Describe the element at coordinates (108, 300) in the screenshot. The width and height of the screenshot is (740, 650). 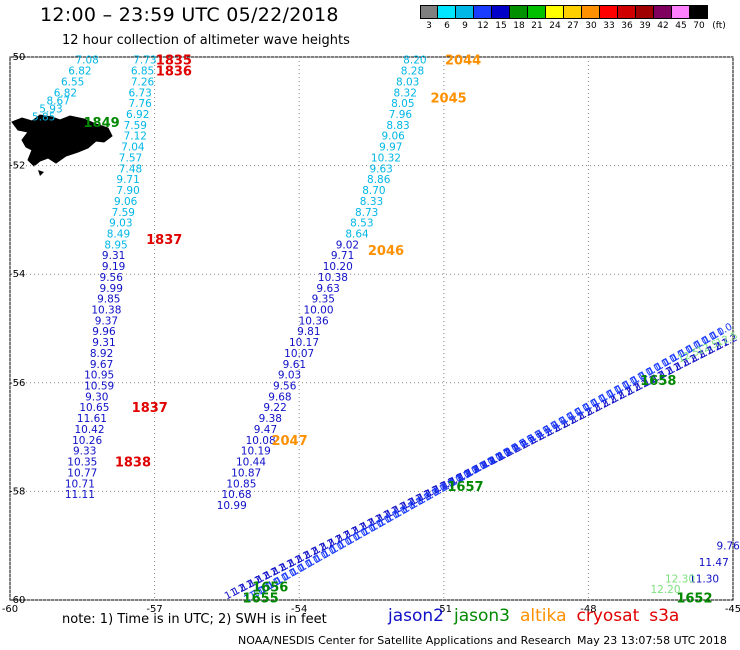
I see `wave-height-point: 9.85` at that location.